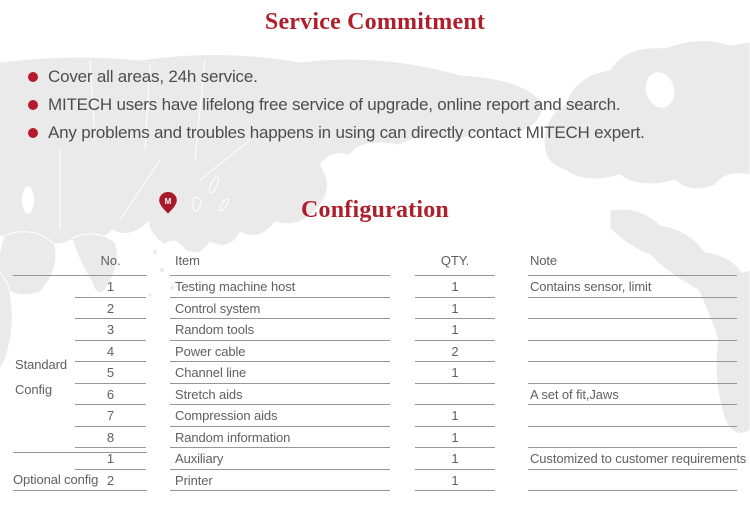  Describe the element at coordinates (110, 351) in the screenshot. I see `cell-no: 4` at that location.